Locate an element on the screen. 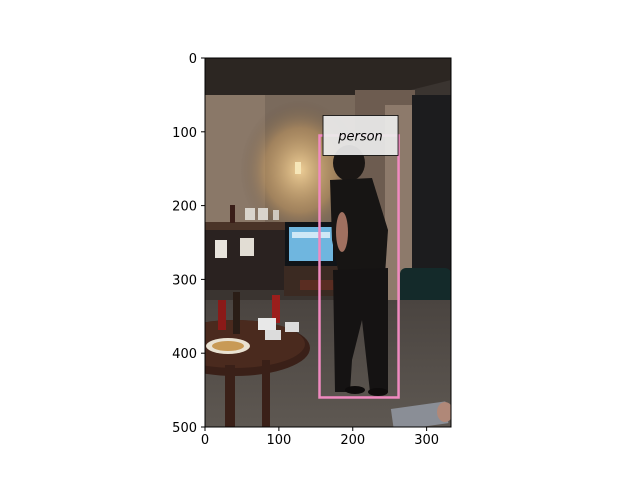  y-tick-label: 300 is located at coordinates (184, 280).